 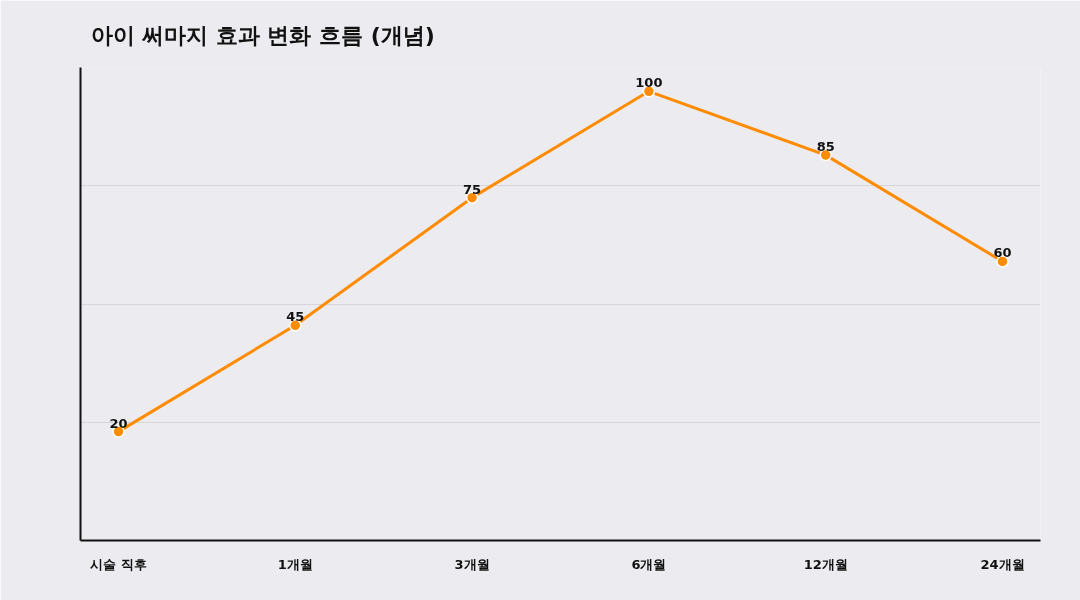 I want to click on x-tick-label: 3개월, so click(x=472, y=564).